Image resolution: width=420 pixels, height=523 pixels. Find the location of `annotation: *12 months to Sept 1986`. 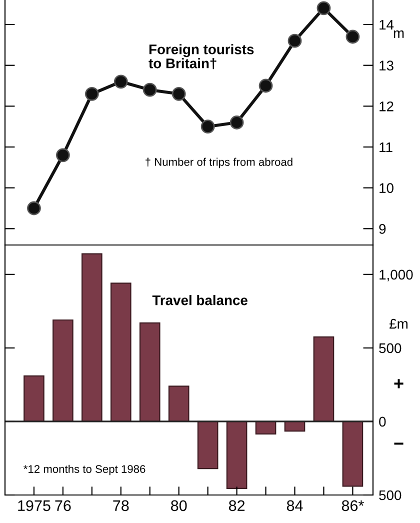

annotation: *12 months to Sept 1986 is located at coordinates (85, 470).